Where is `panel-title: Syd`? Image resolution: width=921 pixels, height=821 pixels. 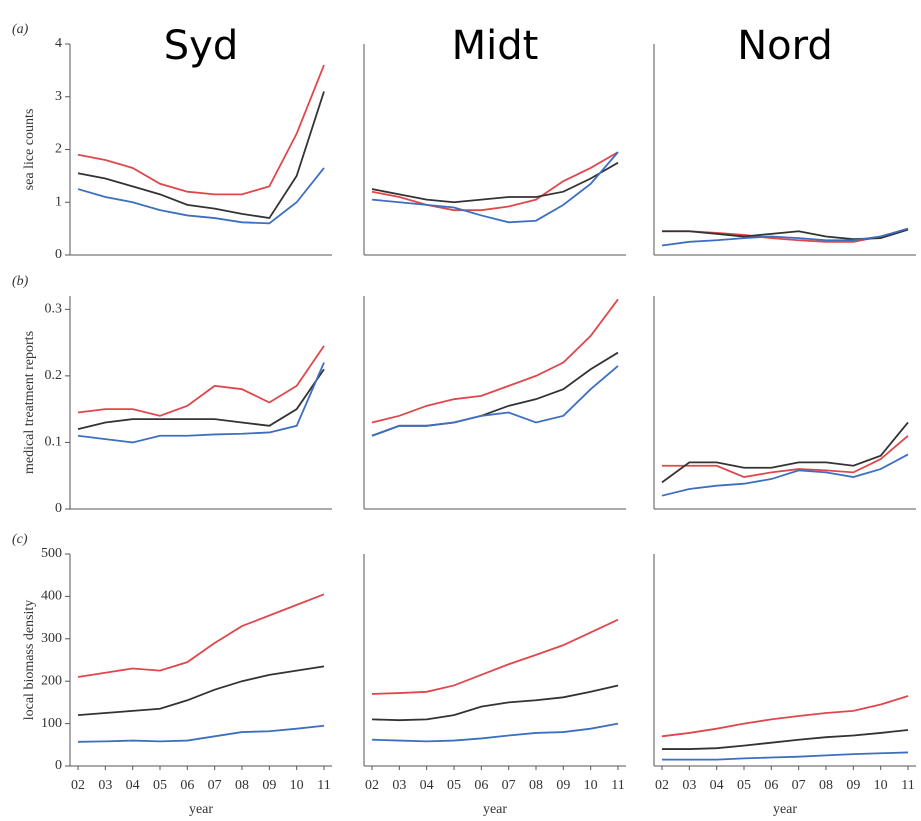
panel-title: Syd is located at coordinates (201, 46).